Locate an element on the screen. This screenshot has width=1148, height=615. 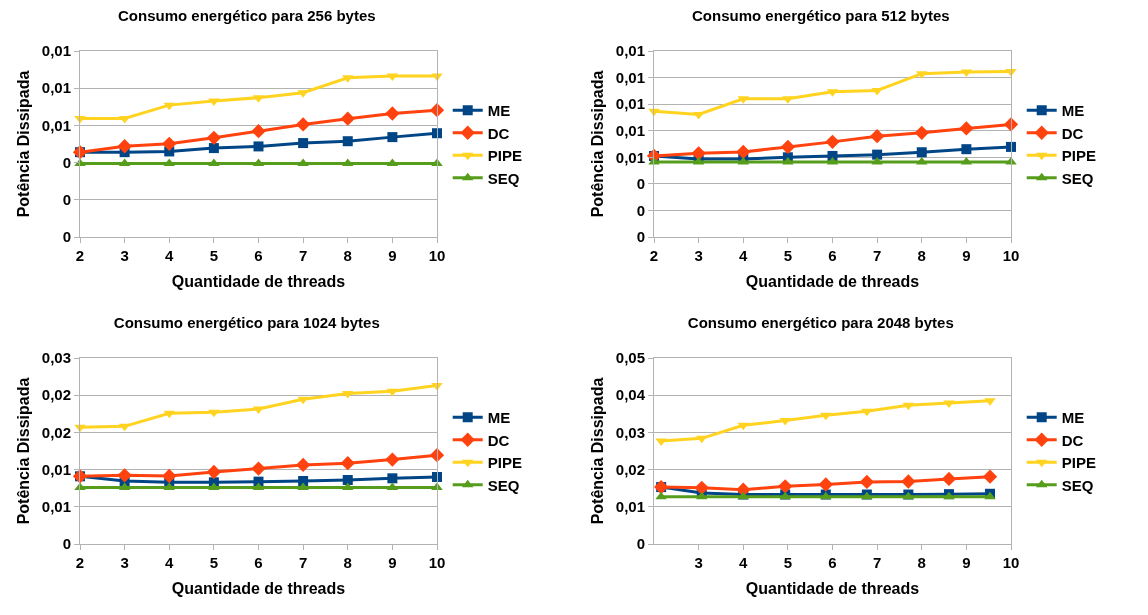
y-tick-label: 0,05 is located at coordinates (630, 358).